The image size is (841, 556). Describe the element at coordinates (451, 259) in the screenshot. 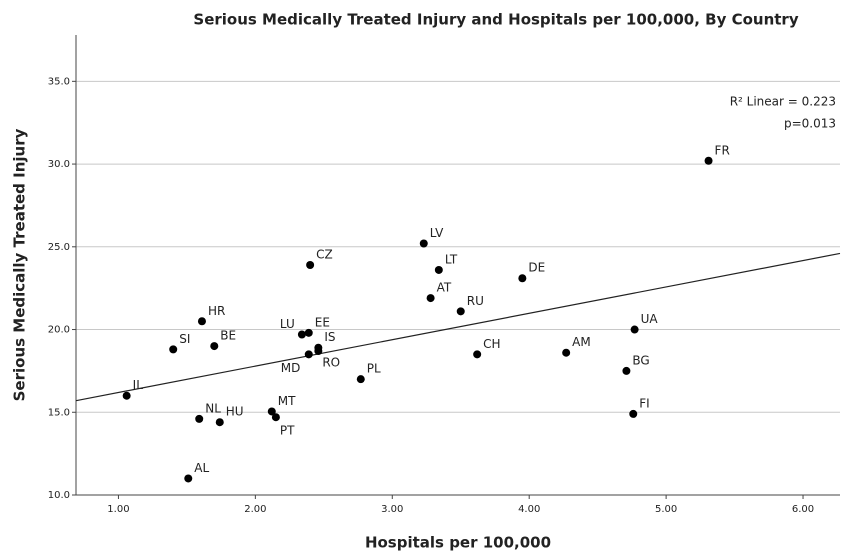

I see `point-label: LT` at that location.